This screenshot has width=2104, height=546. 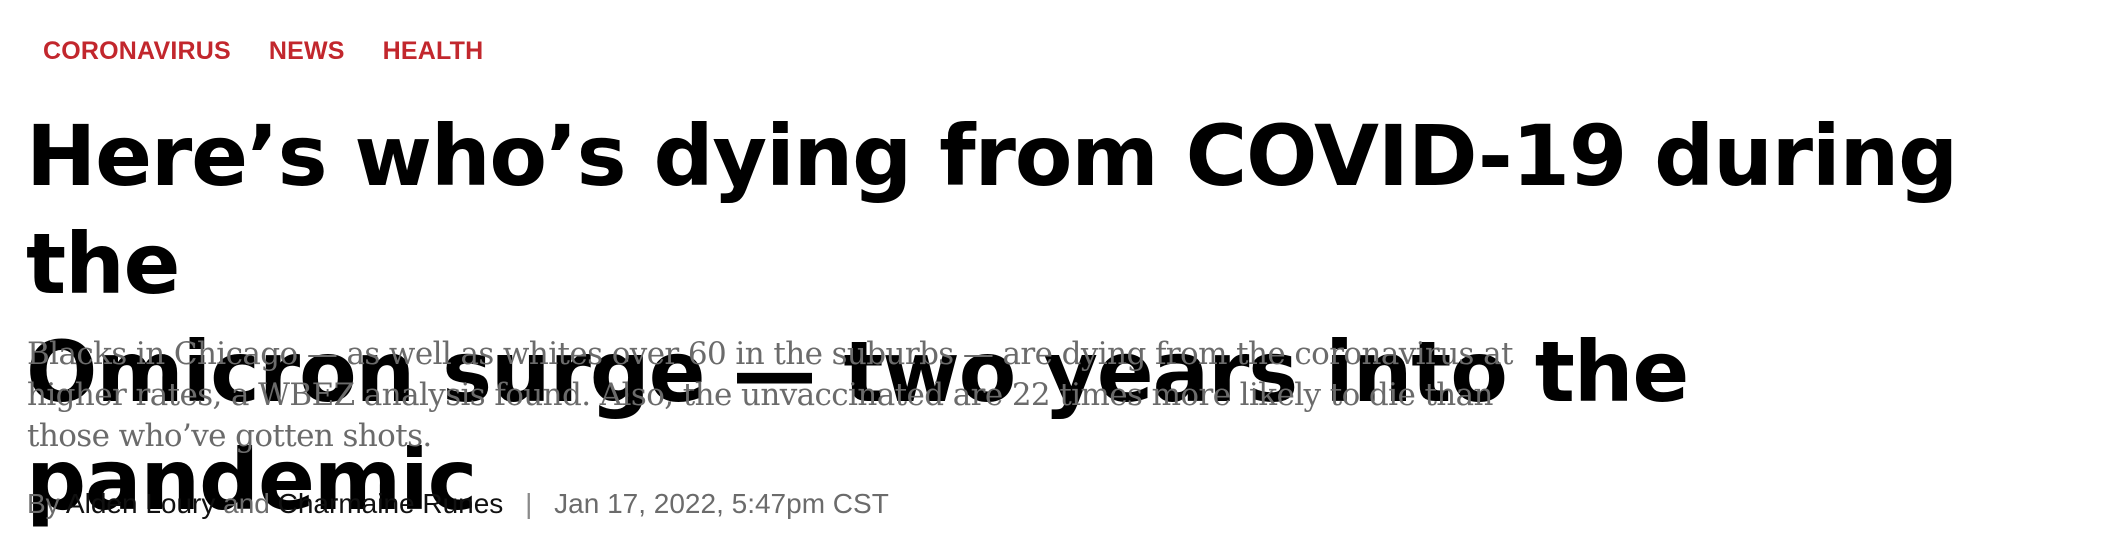 I want to click on author-link-charmaine-runes: Charmaine Runes, so click(x=390, y=503).